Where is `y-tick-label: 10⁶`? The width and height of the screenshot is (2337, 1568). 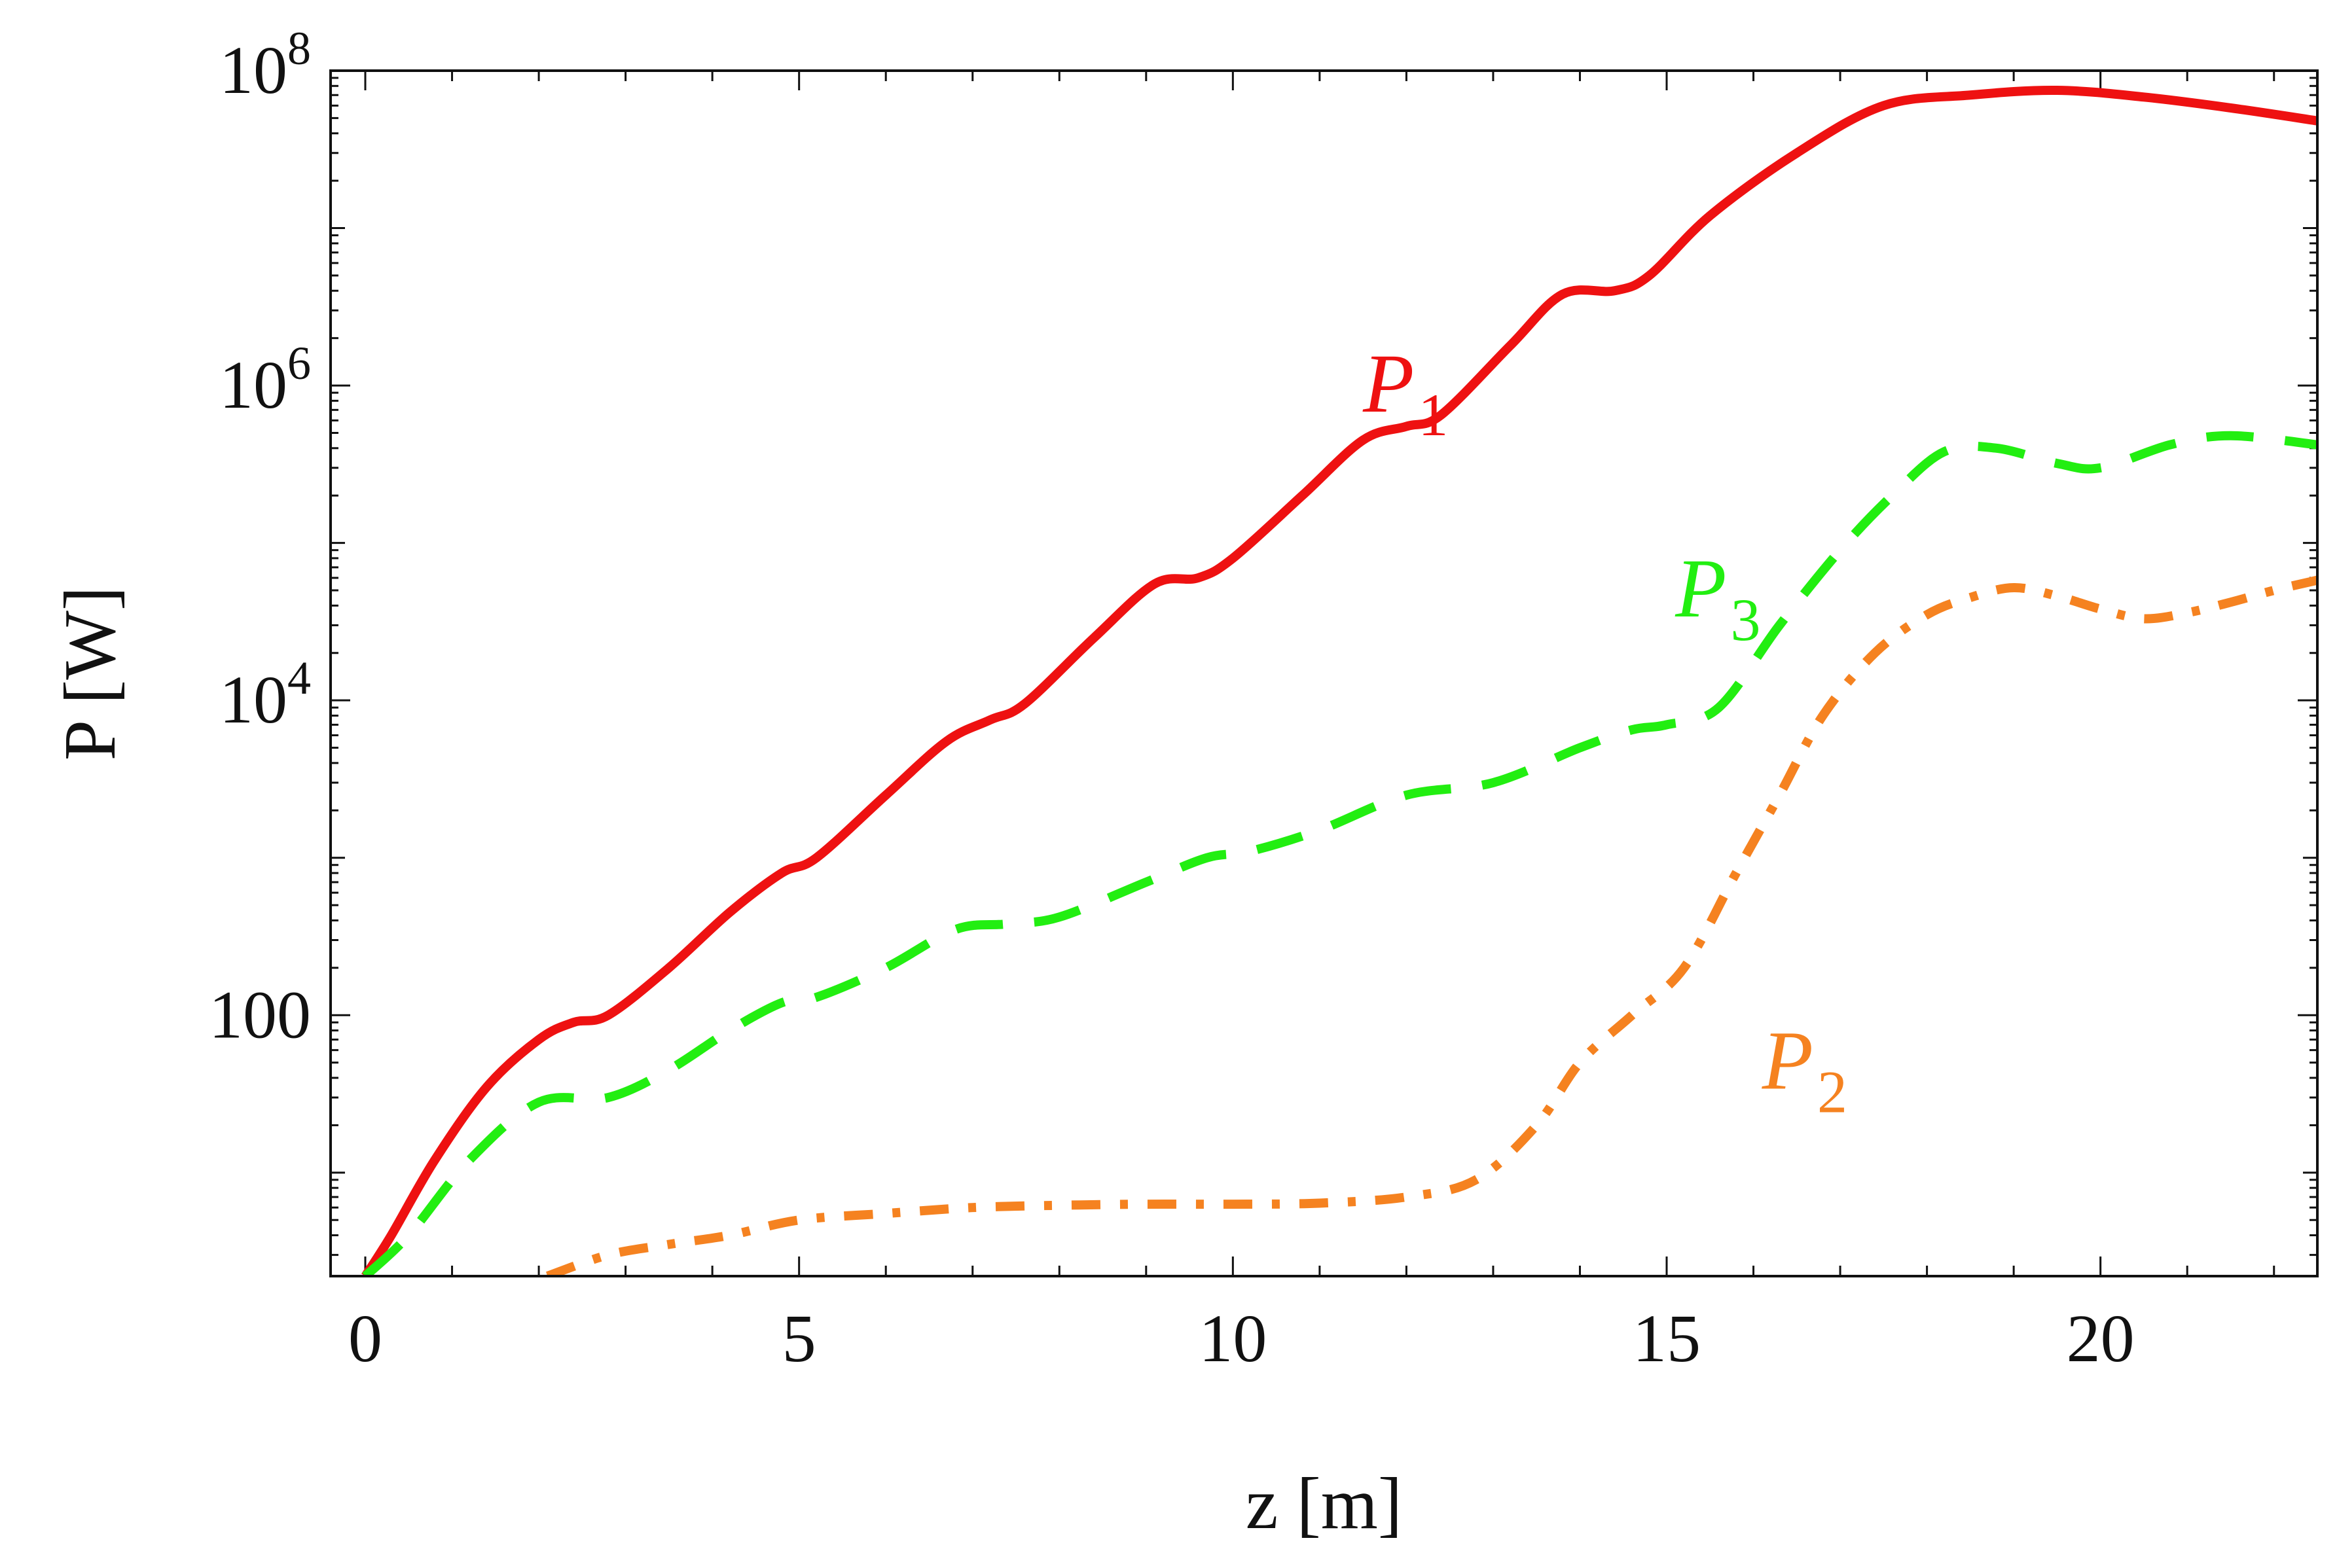 y-tick-label: 10⁶ is located at coordinates (265, 380).